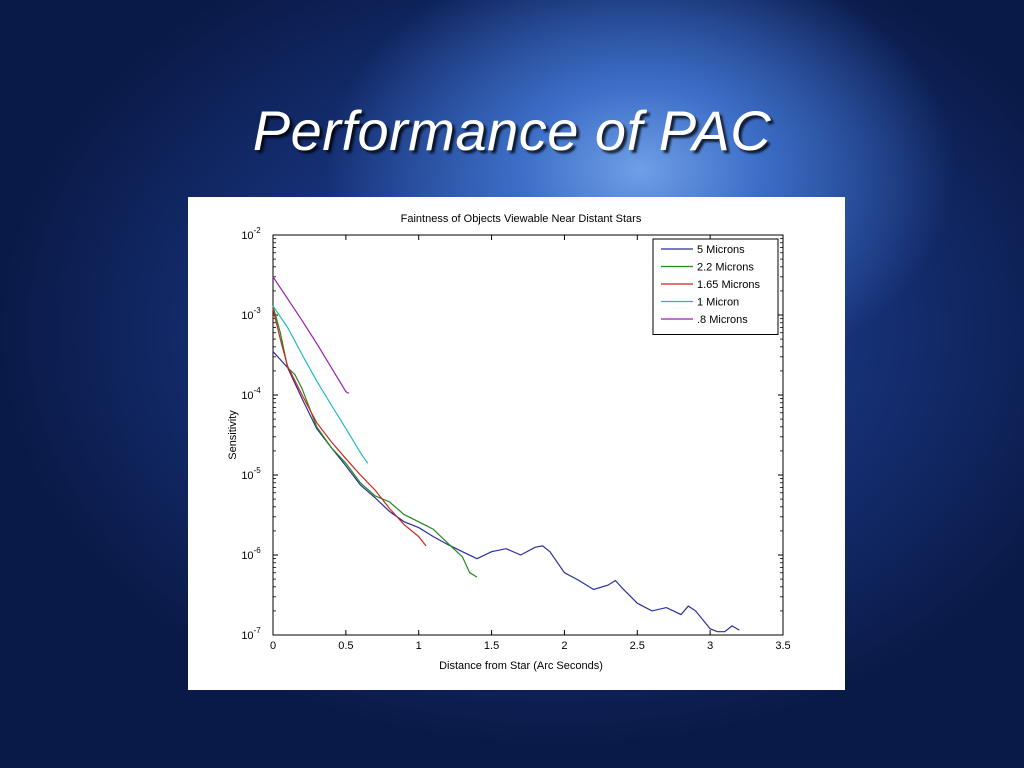  I want to click on legend-box, so click(715, 286).